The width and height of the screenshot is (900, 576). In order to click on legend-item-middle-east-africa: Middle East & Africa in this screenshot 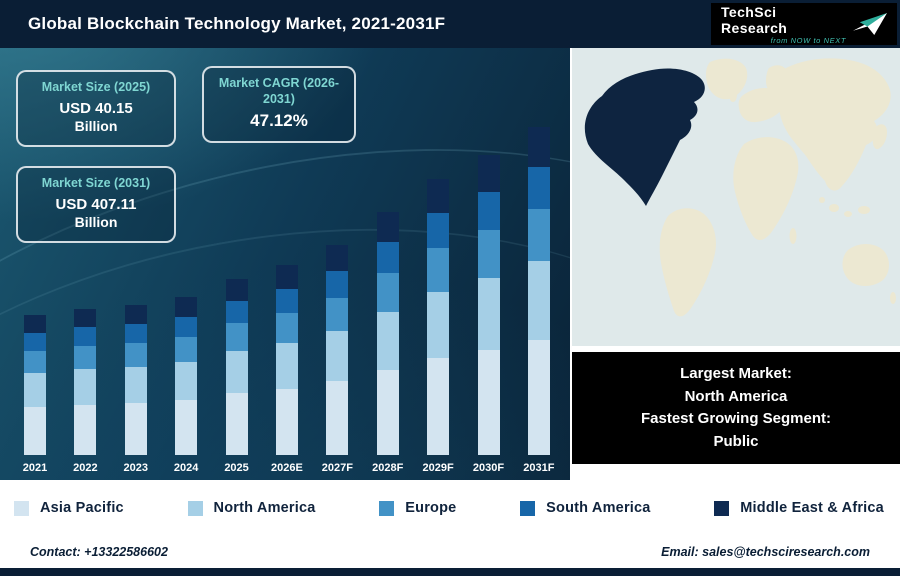, I will do `click(799, 508)`.